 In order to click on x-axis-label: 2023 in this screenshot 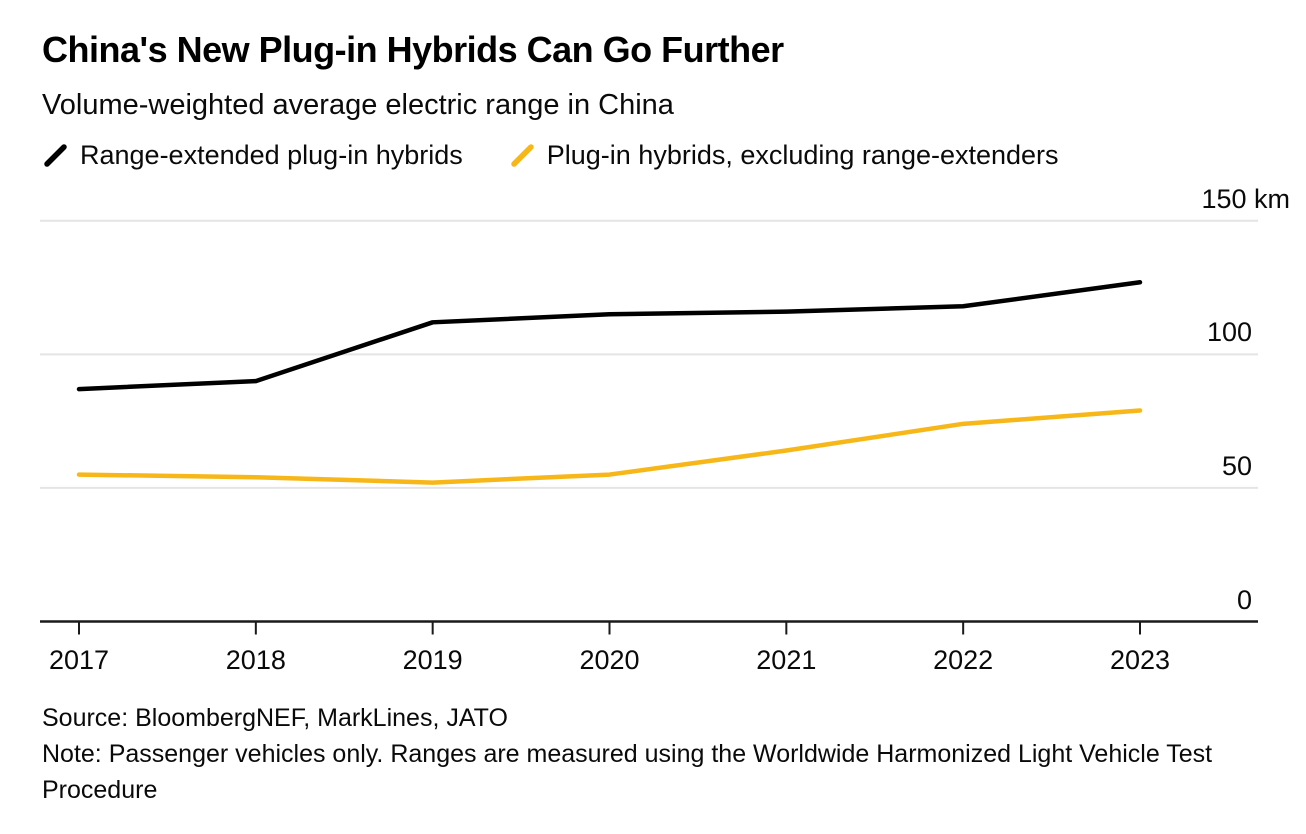, I will do `click(1140, 660)`.